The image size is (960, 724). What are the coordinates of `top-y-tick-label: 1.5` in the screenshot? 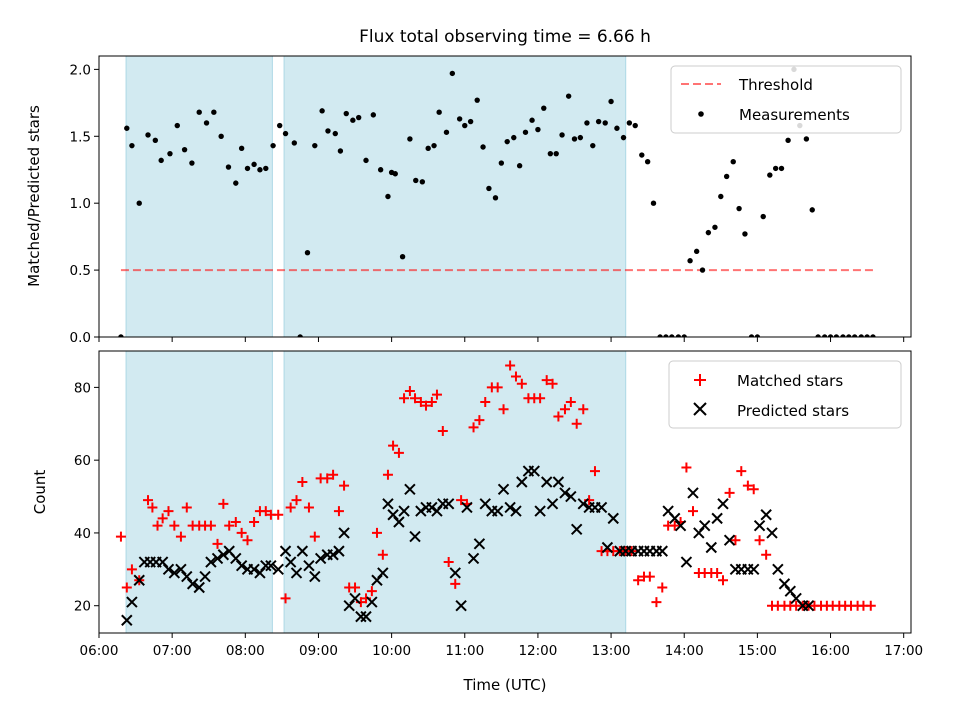 It's located at (80, 137).